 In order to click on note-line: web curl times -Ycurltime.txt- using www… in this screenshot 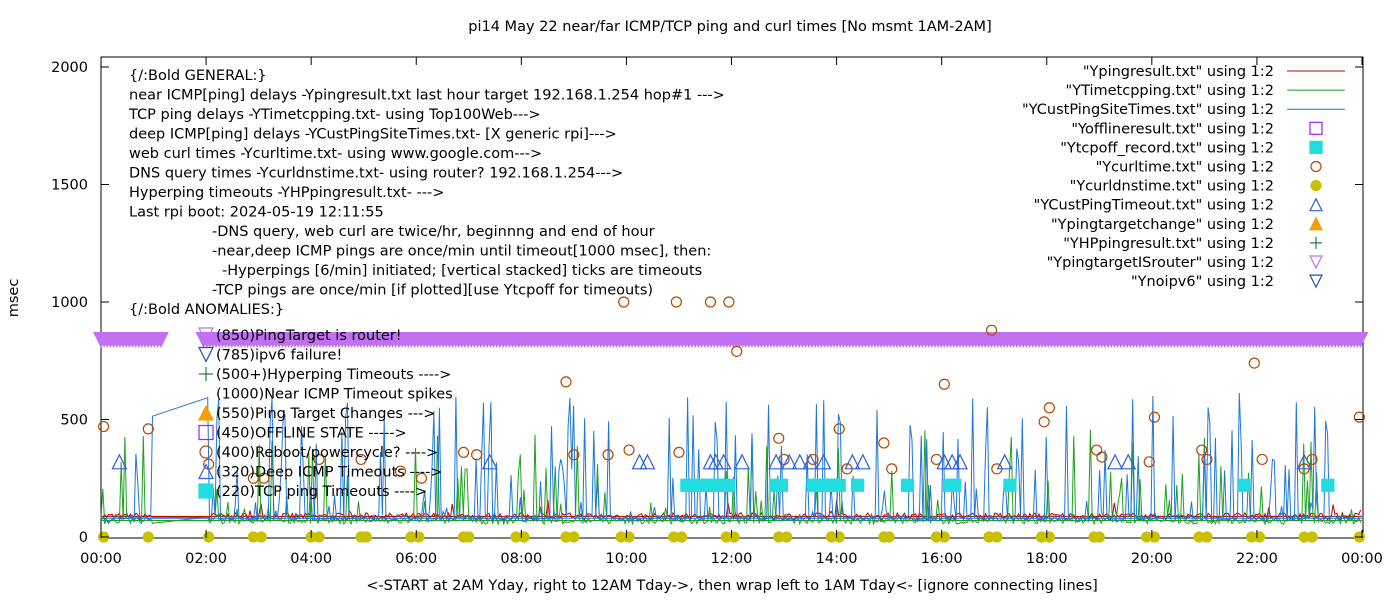, I will do `click(335, 154)`.